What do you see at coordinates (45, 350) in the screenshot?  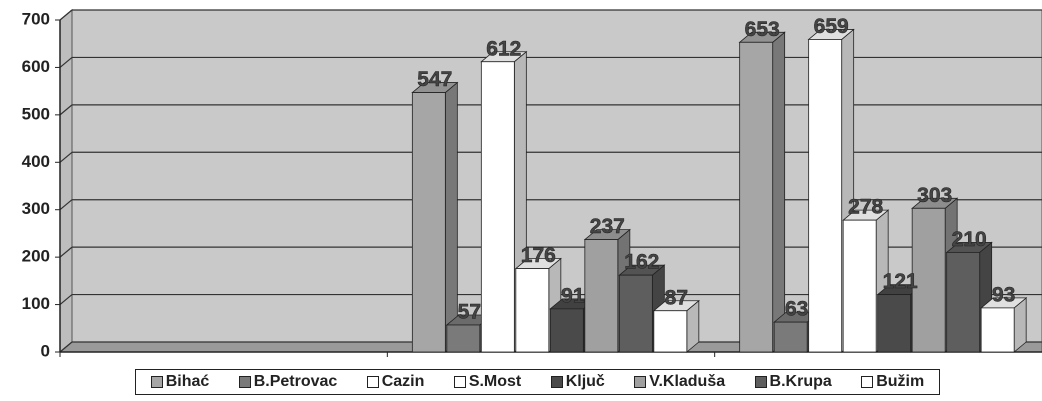 I see `y-tick-label: 0` at bounding box center [45, 350].